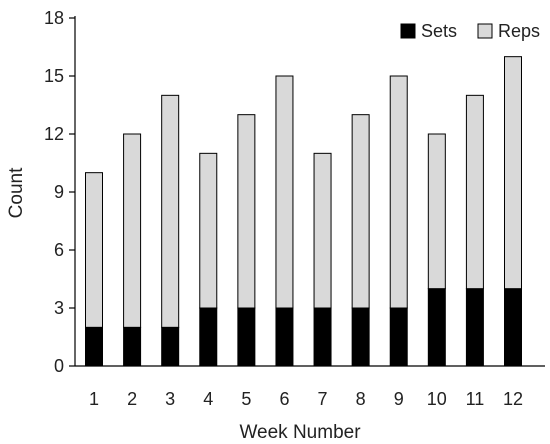 The height and width of the screenshot is (444, 550). What do you see at coordinates (513, 399) in the screenshot?
I see `x-tick-label: 12` at bounding box center [513, 399].